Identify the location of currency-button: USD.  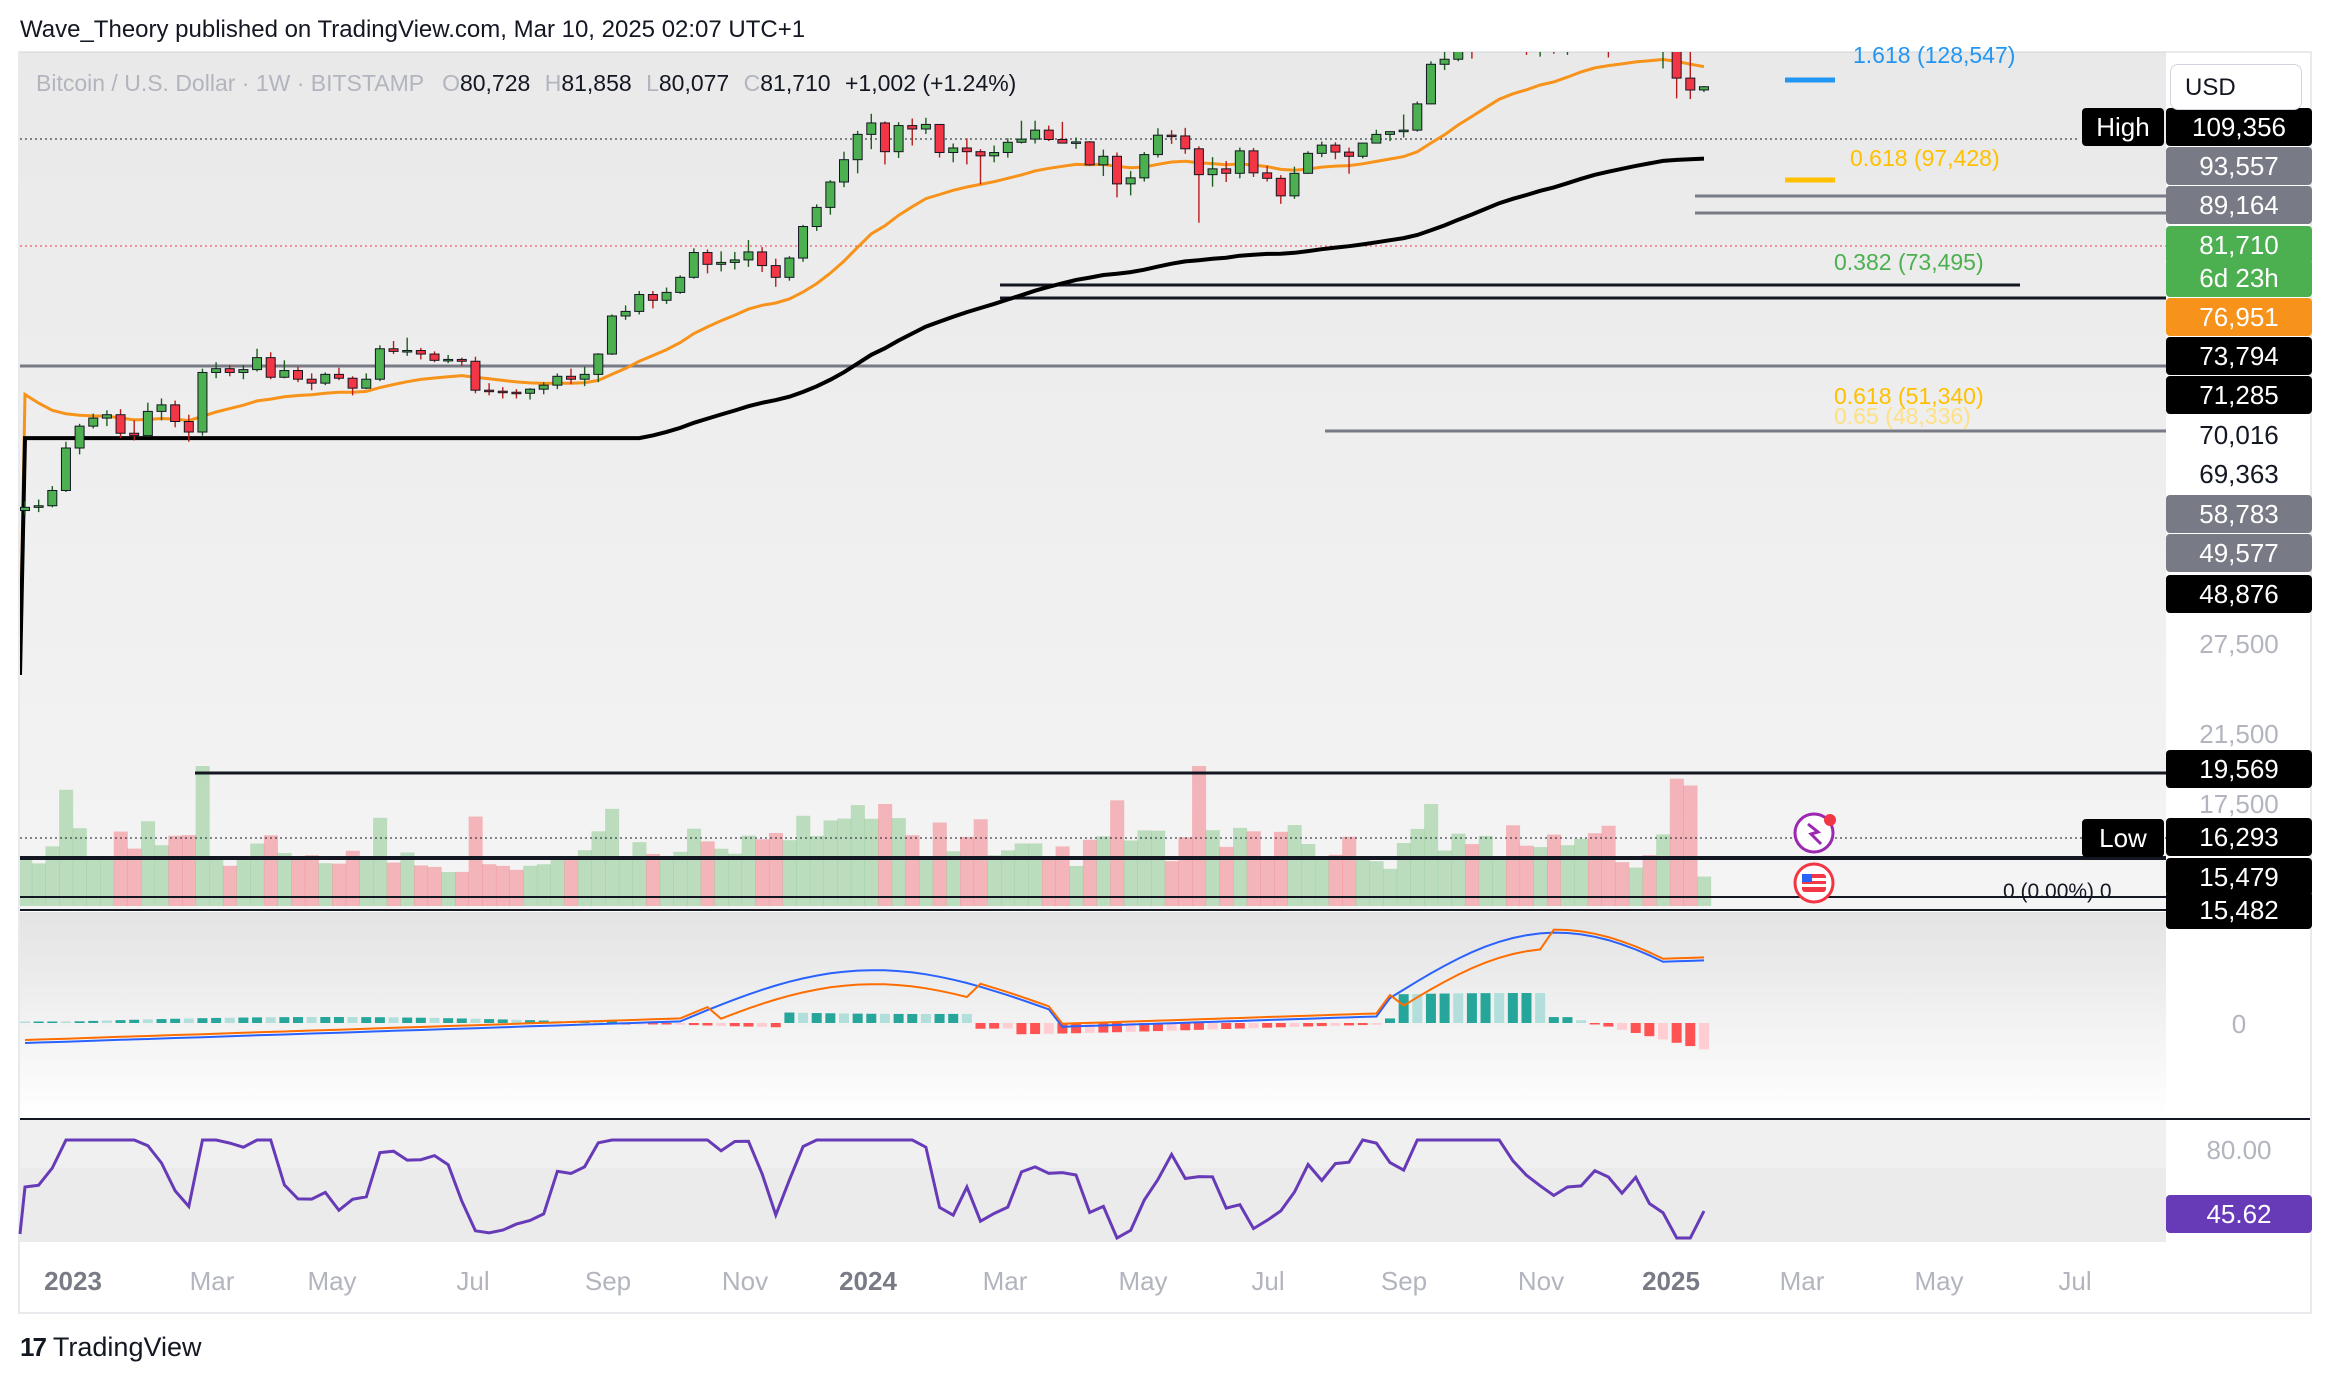
(2236, 87).